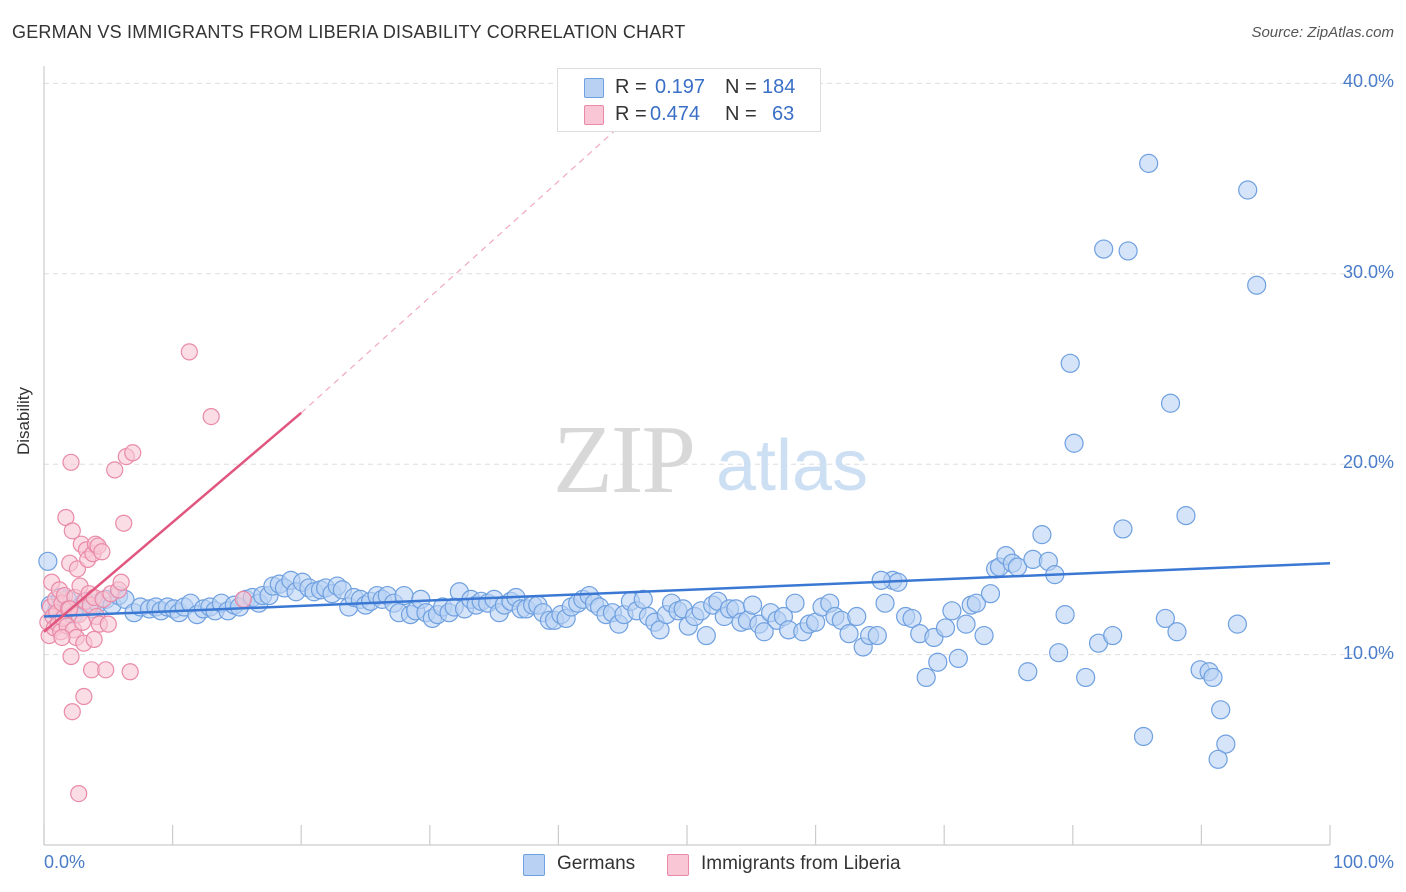 The height and width of the screenshot is (892, 1406). Describe the element at coordinates (623, 460) in the screenshot. I see `watermark-zip: ZIP` at that location.